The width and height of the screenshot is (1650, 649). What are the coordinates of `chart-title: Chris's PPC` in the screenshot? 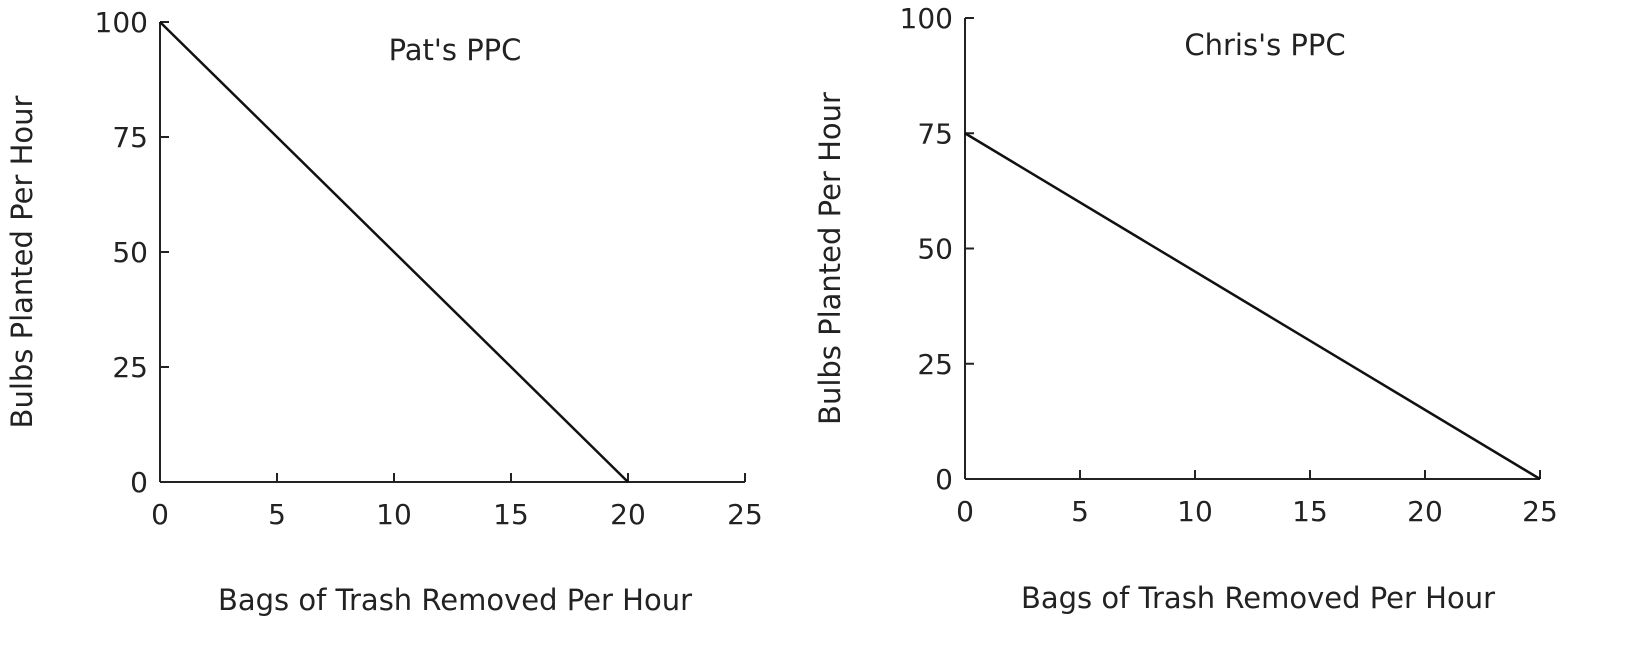 It's located at (1264, 45).